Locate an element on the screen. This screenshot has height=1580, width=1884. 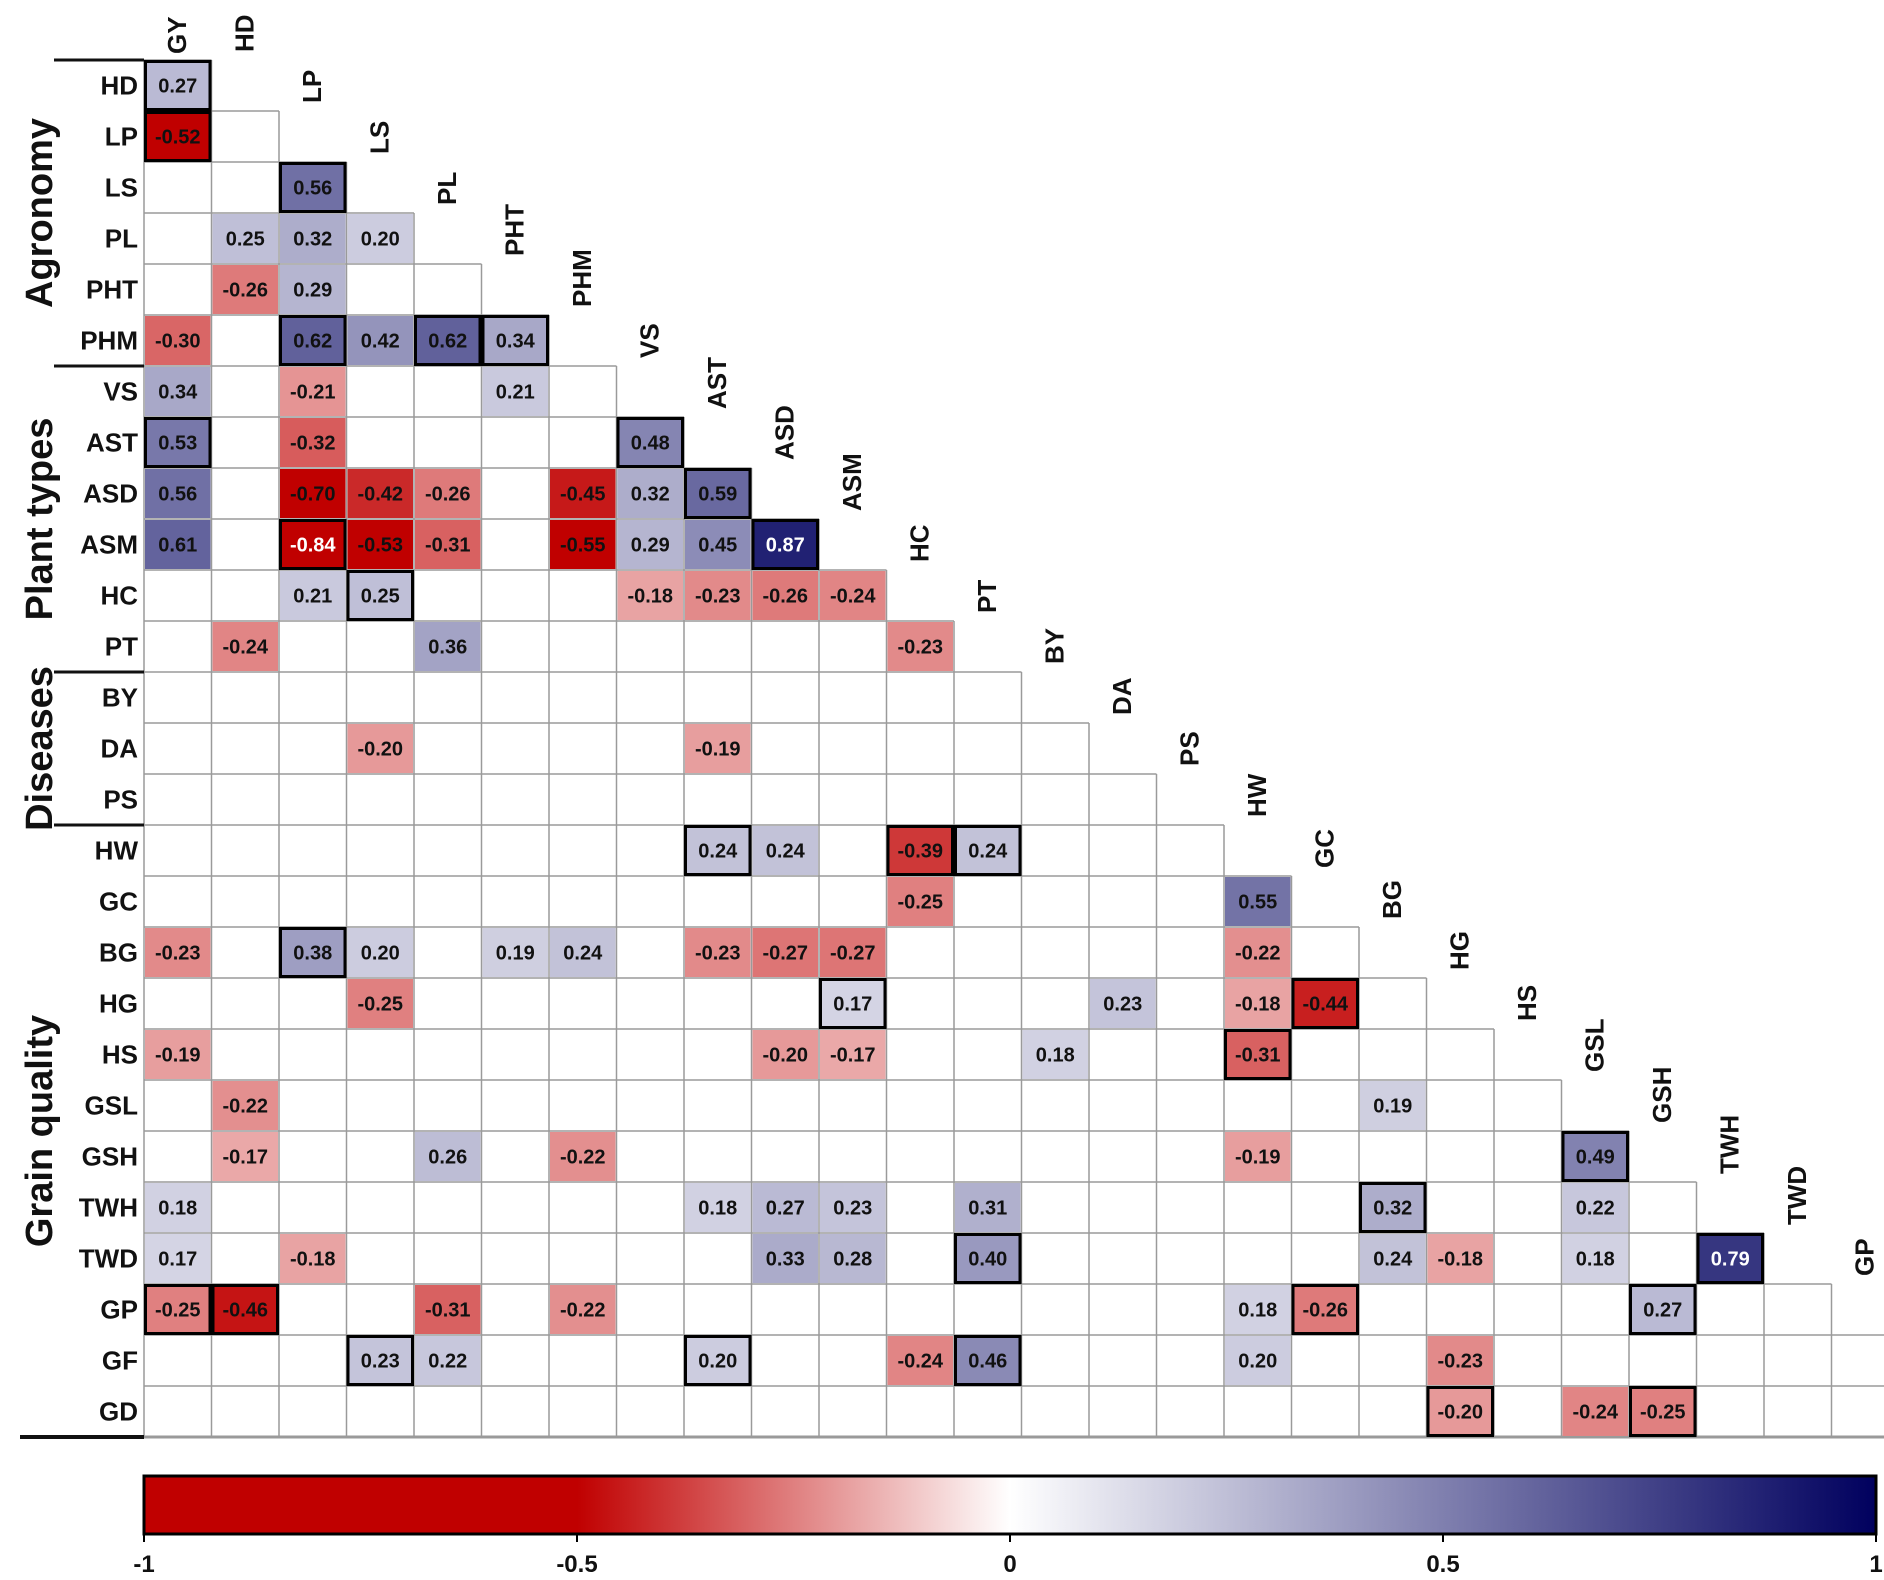
cell-value-label: 0.27 is located at coordinates (1662, 1311).